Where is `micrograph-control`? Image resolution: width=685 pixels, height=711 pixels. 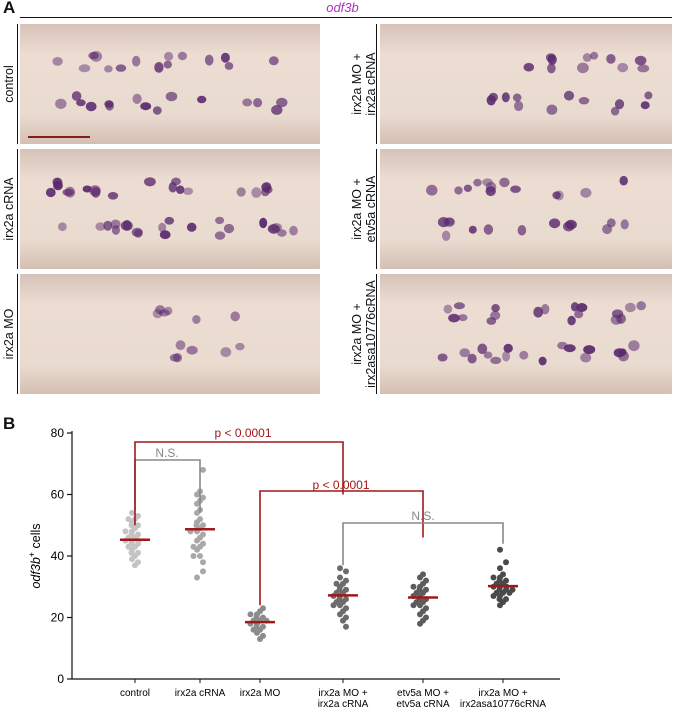
micrograph-control is located at coordinates (170, 84).